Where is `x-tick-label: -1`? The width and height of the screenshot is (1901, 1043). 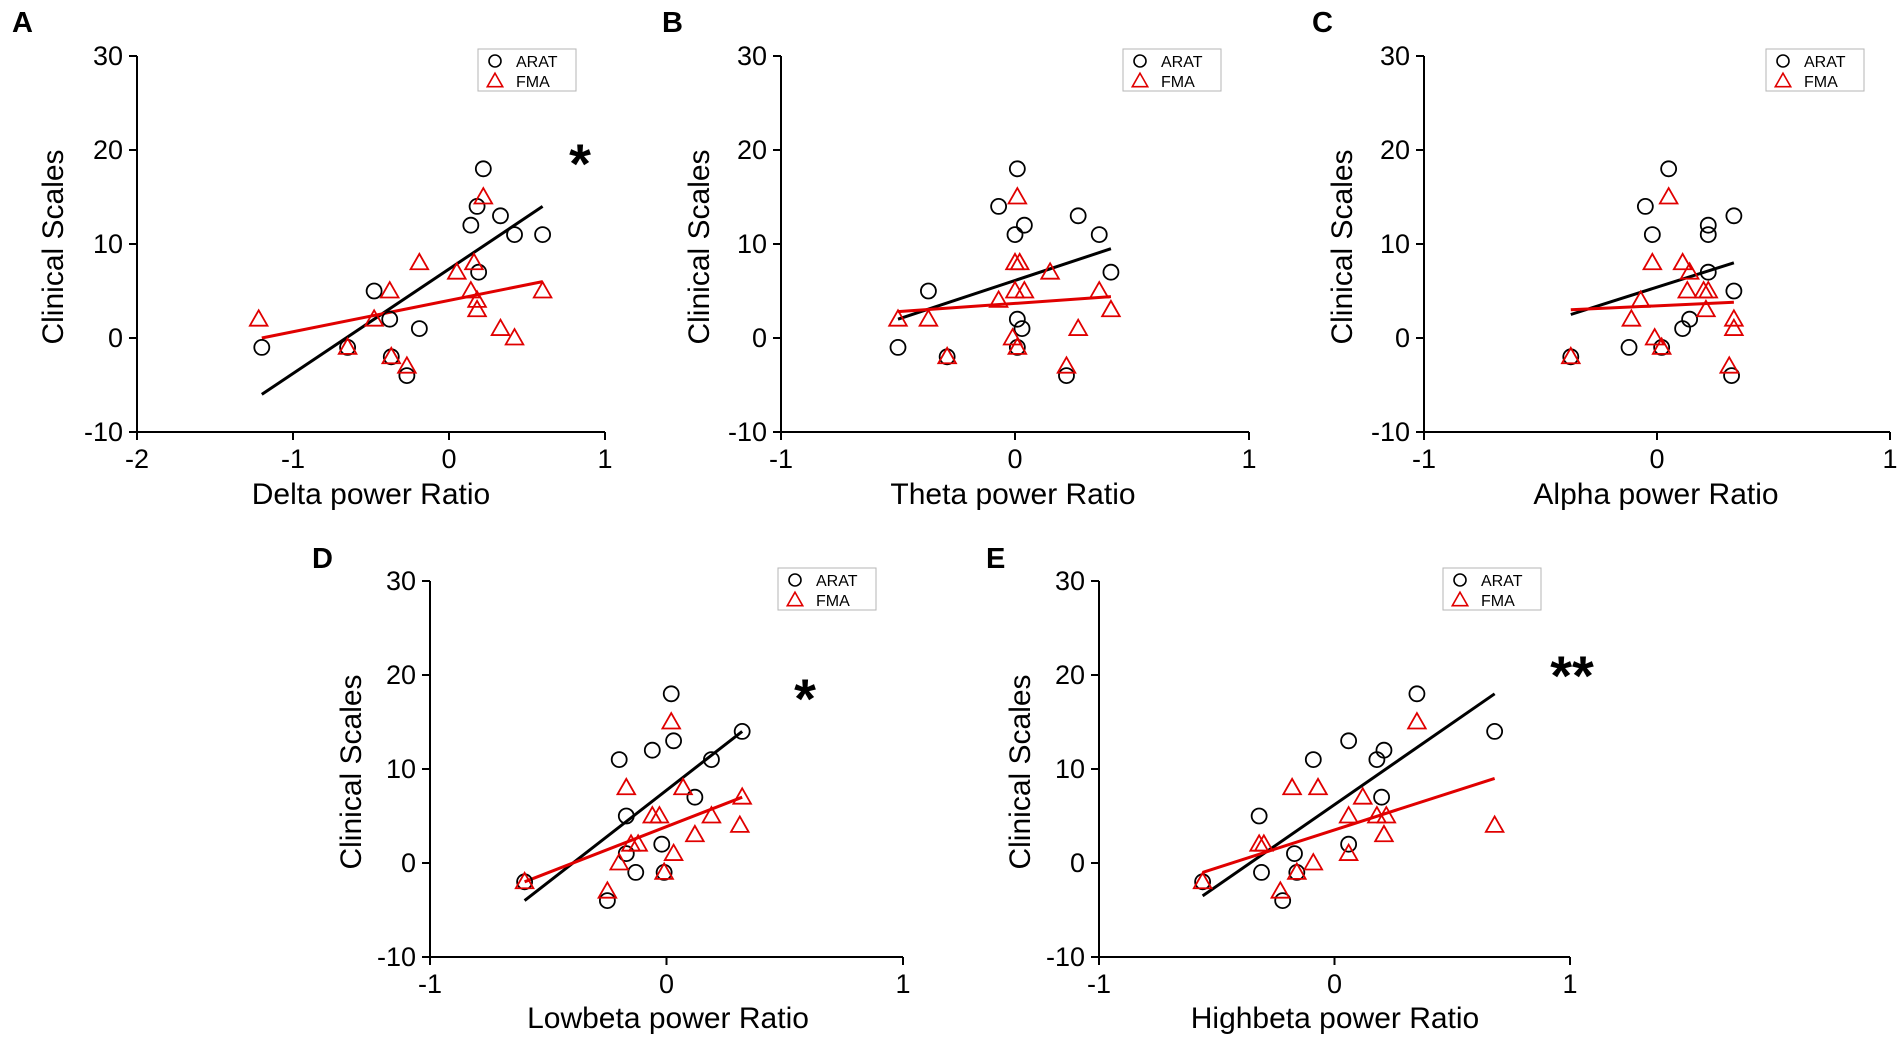 x-tick-label: -1 is located at coordinates (293, 459).